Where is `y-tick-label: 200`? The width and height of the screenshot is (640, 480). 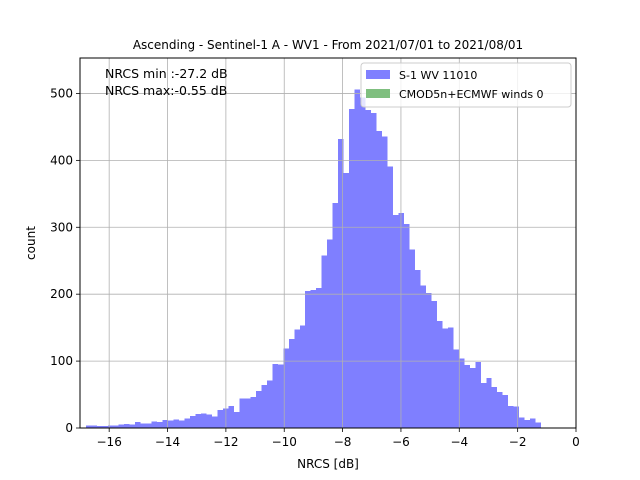
y-tick-label: 200 is located at coordinates (61, 294).